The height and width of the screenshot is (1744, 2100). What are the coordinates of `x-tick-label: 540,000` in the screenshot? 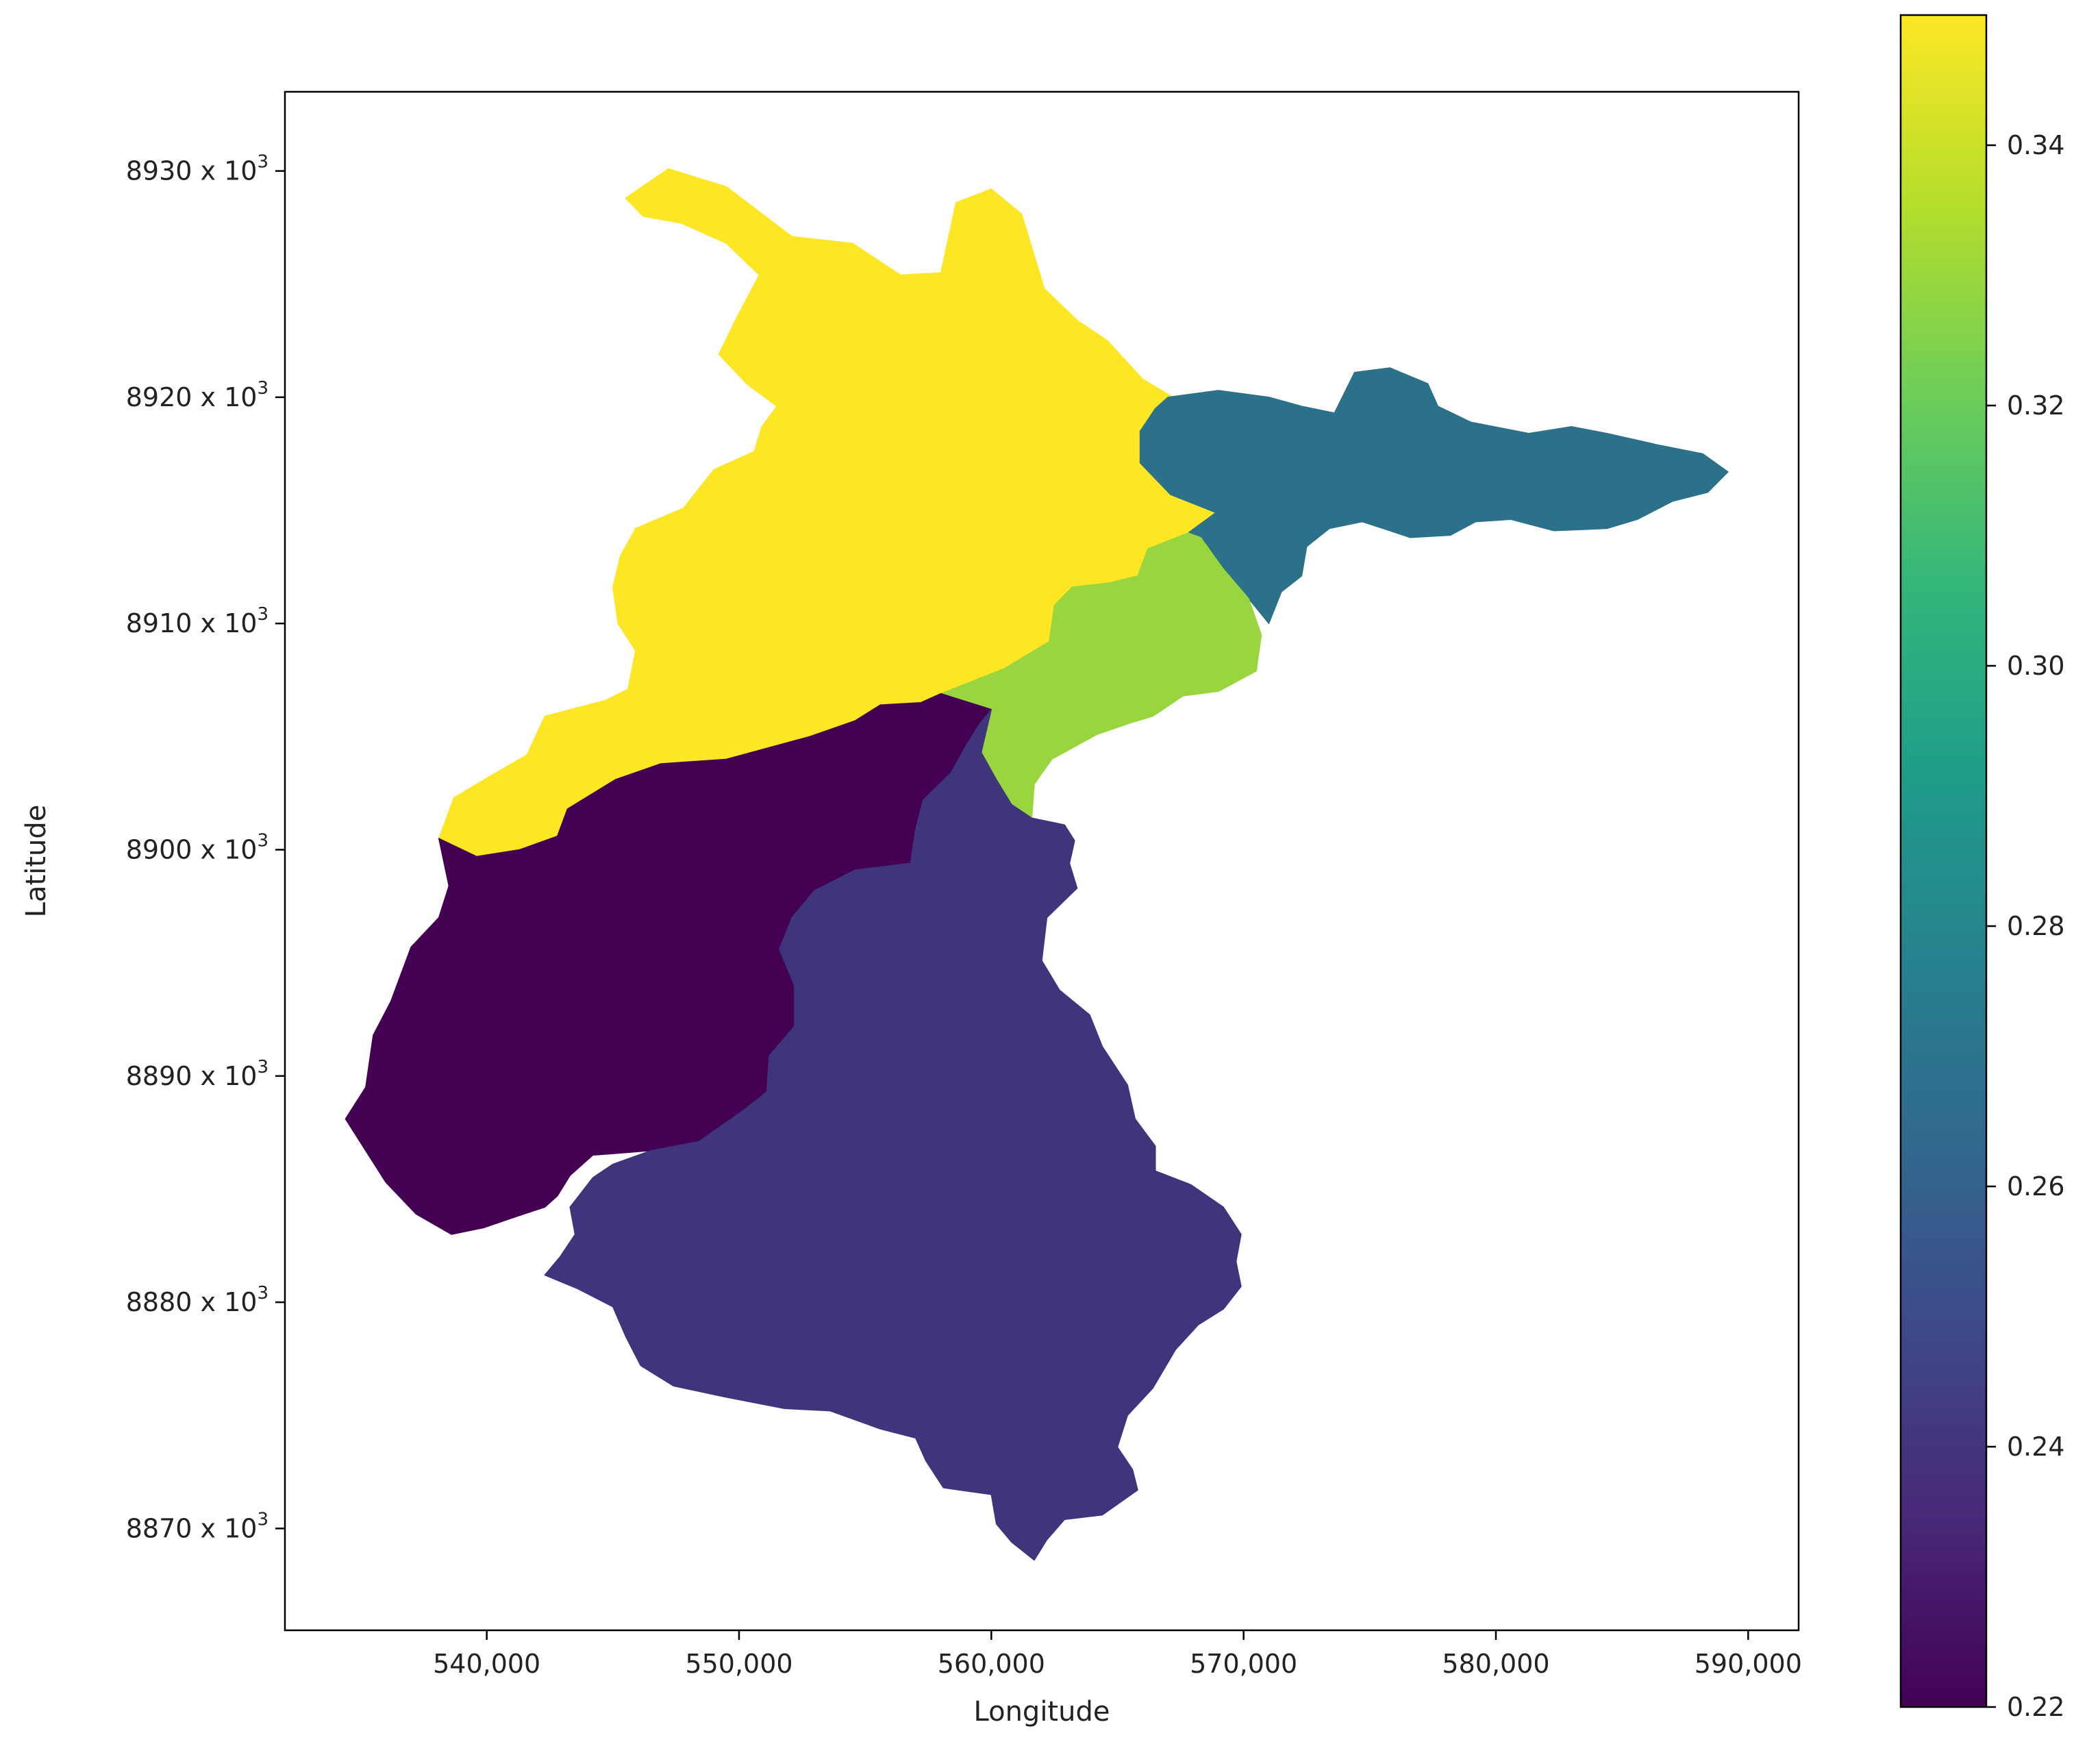 It's located at (486, 1664).